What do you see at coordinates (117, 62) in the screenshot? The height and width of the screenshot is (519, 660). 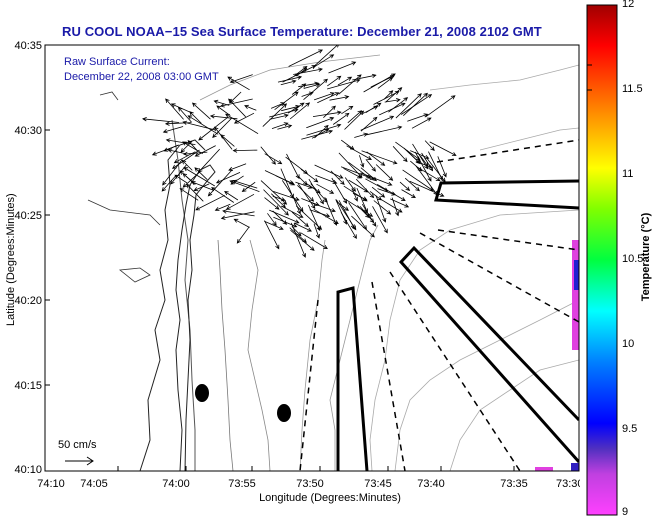 I see `current-label: Raw Surface Current:` at bounding box center [117, 62].